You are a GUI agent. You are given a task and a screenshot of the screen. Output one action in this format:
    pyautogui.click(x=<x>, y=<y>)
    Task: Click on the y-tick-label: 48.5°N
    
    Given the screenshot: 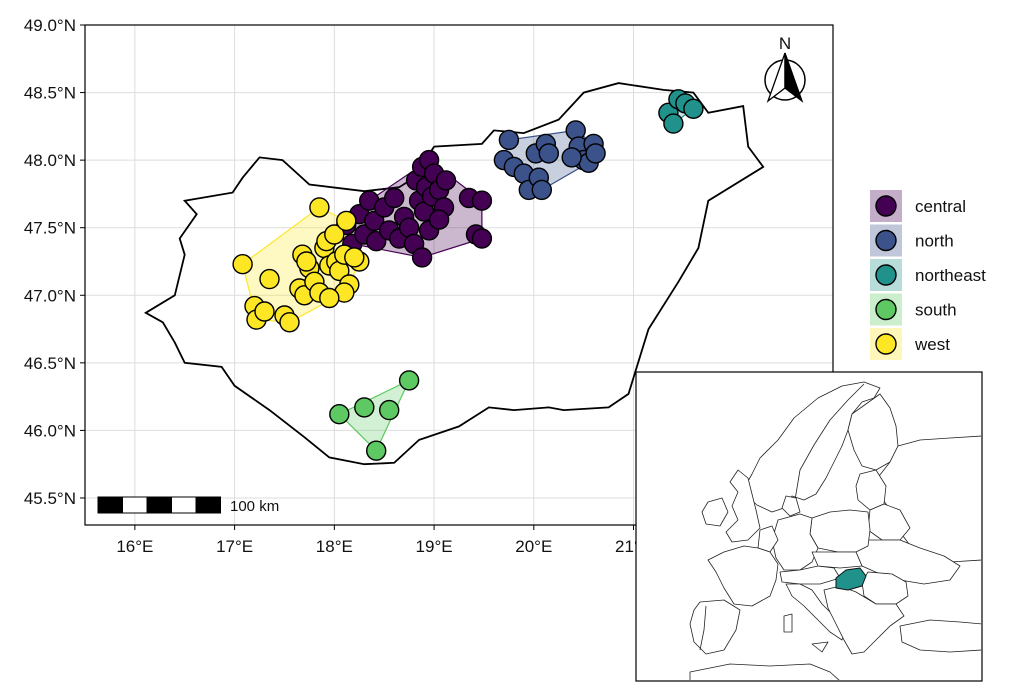 What is the action you would take?
    pyautogui.click(x=50, y=93)
    